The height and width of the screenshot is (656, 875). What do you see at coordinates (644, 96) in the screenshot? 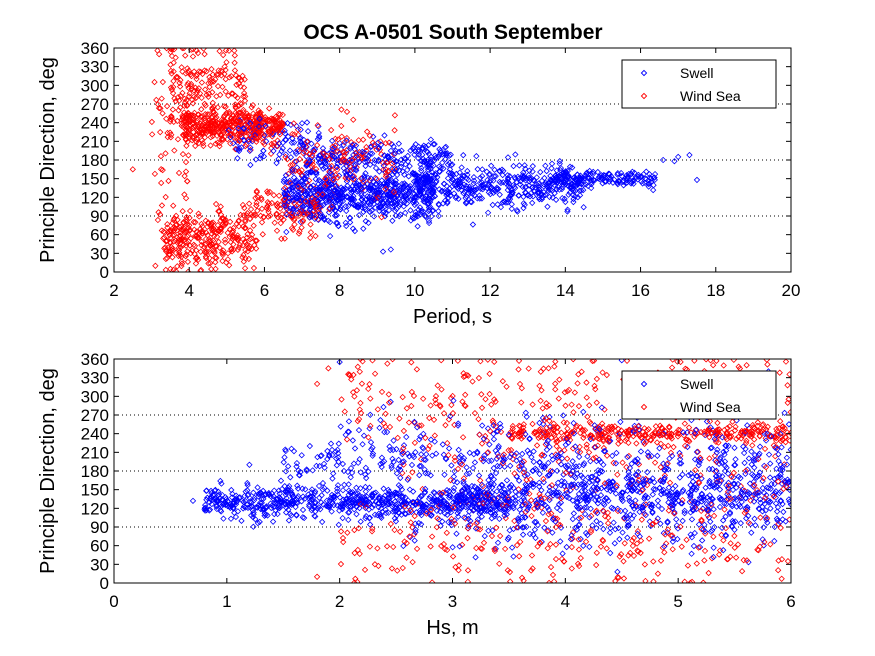
I see `legend-marker` at bounding box center [644, 96].